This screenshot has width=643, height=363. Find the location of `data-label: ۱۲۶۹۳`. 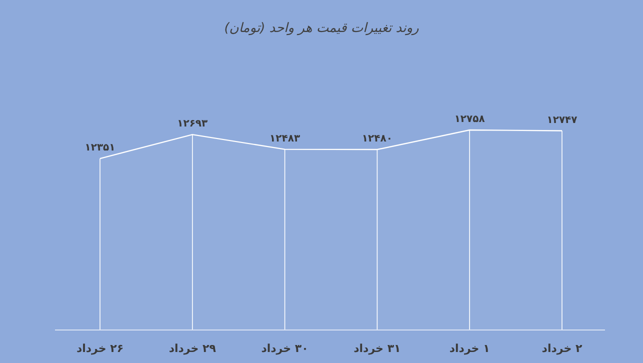

data-label: ۱۲۶۹۳ is located at coordinates (192, 124).